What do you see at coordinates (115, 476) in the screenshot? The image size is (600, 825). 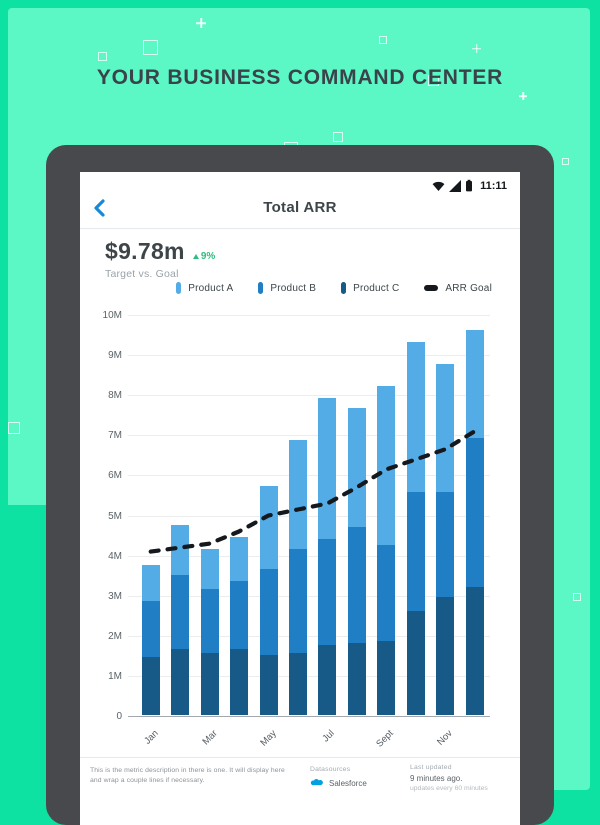 I see `y-tick-label: 6M` at bounding box center [115, 476].